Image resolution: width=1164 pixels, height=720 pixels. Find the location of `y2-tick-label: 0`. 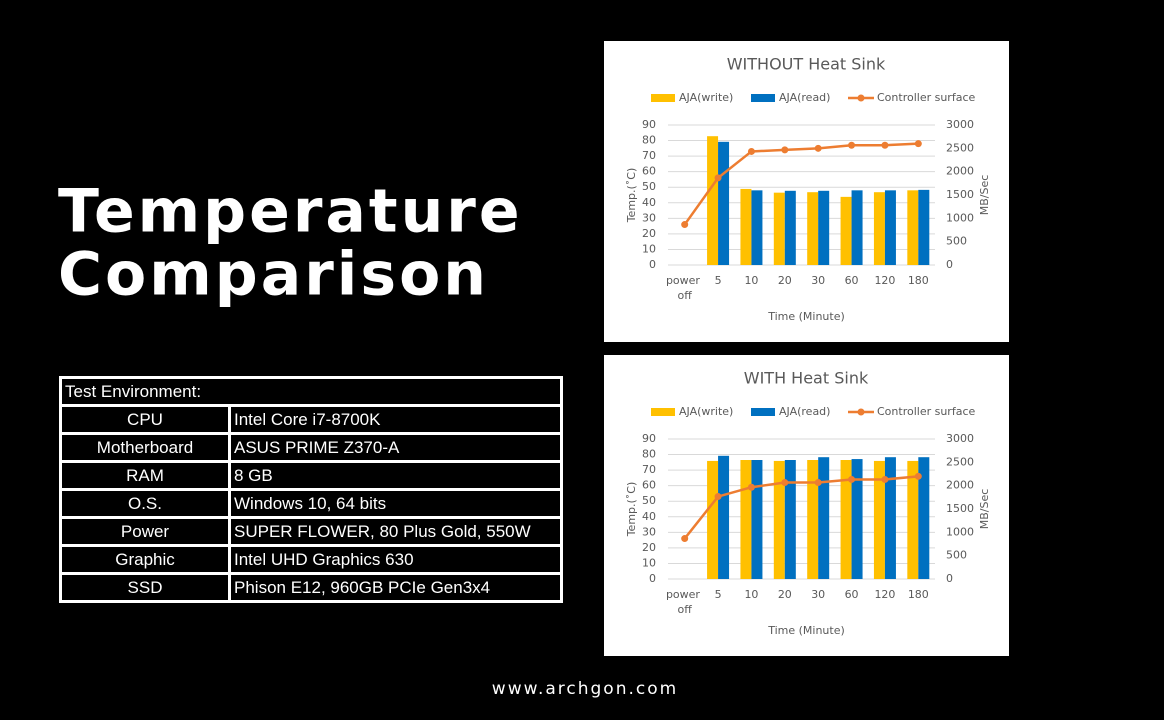

y2-tick-label: 0 is located at coordinates (949, 264).